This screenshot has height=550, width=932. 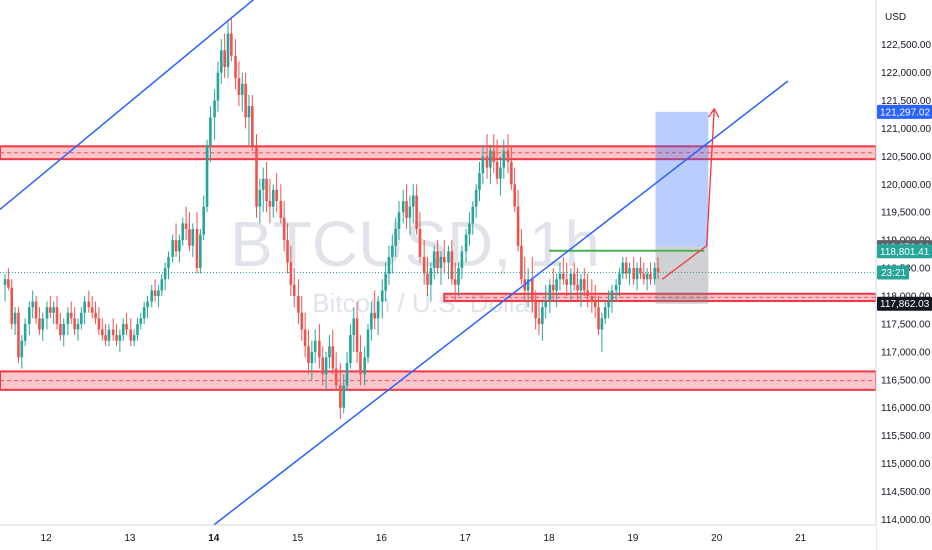 I want to click on target-zone, so click(x=682, y=179).